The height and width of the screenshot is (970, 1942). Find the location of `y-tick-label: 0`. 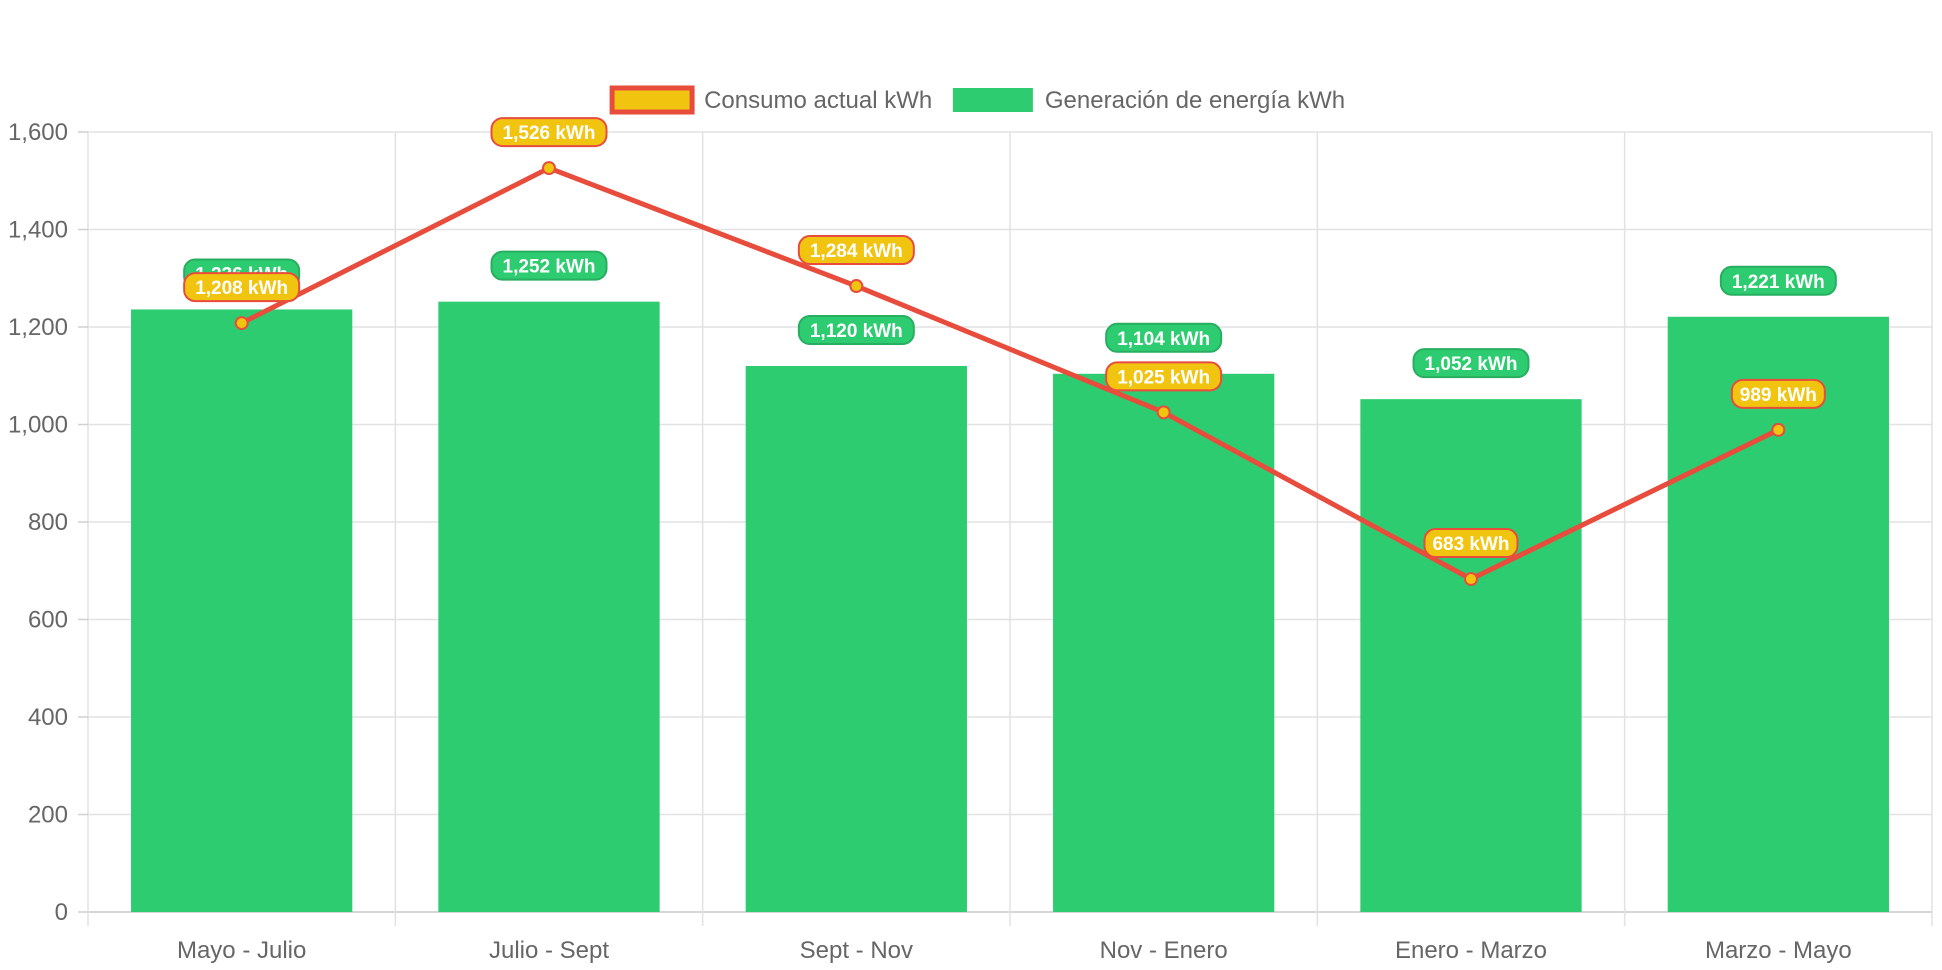

y-tick-label: 0 is located at coordinates (61, 912).